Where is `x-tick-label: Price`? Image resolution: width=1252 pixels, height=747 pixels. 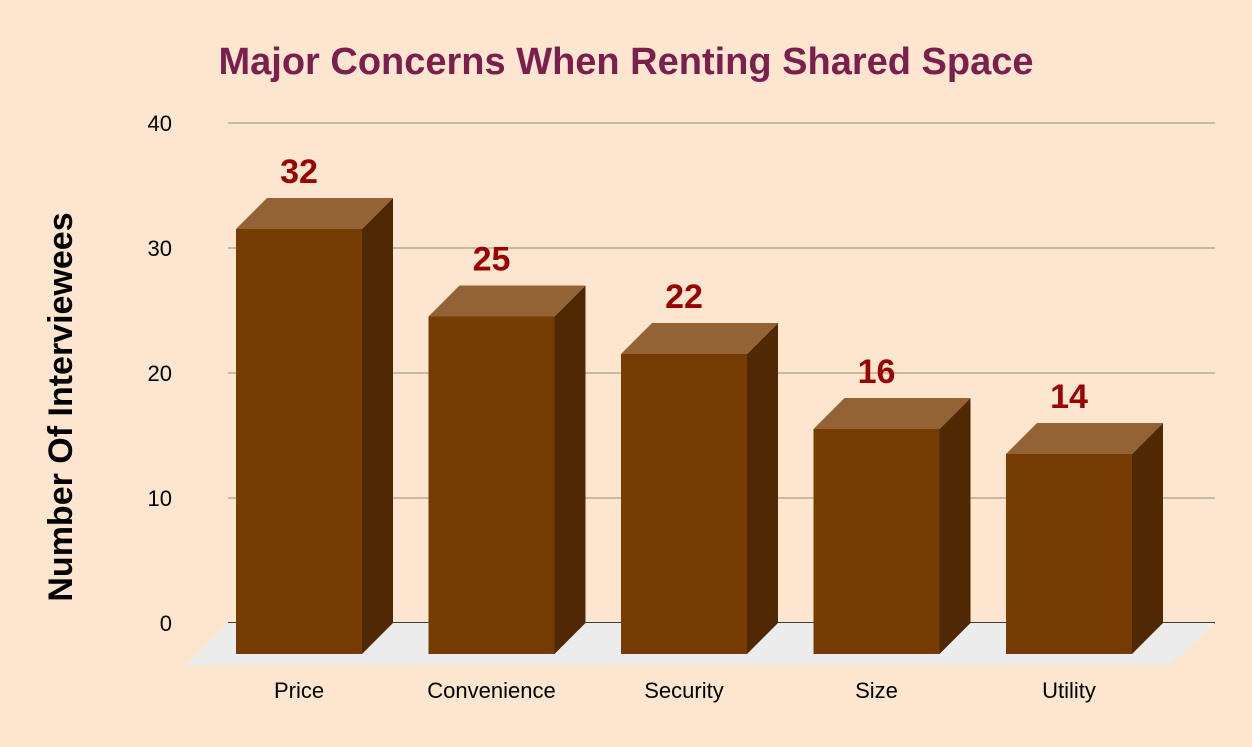 x-tick-label: Price is located at coordinates (299, 690).